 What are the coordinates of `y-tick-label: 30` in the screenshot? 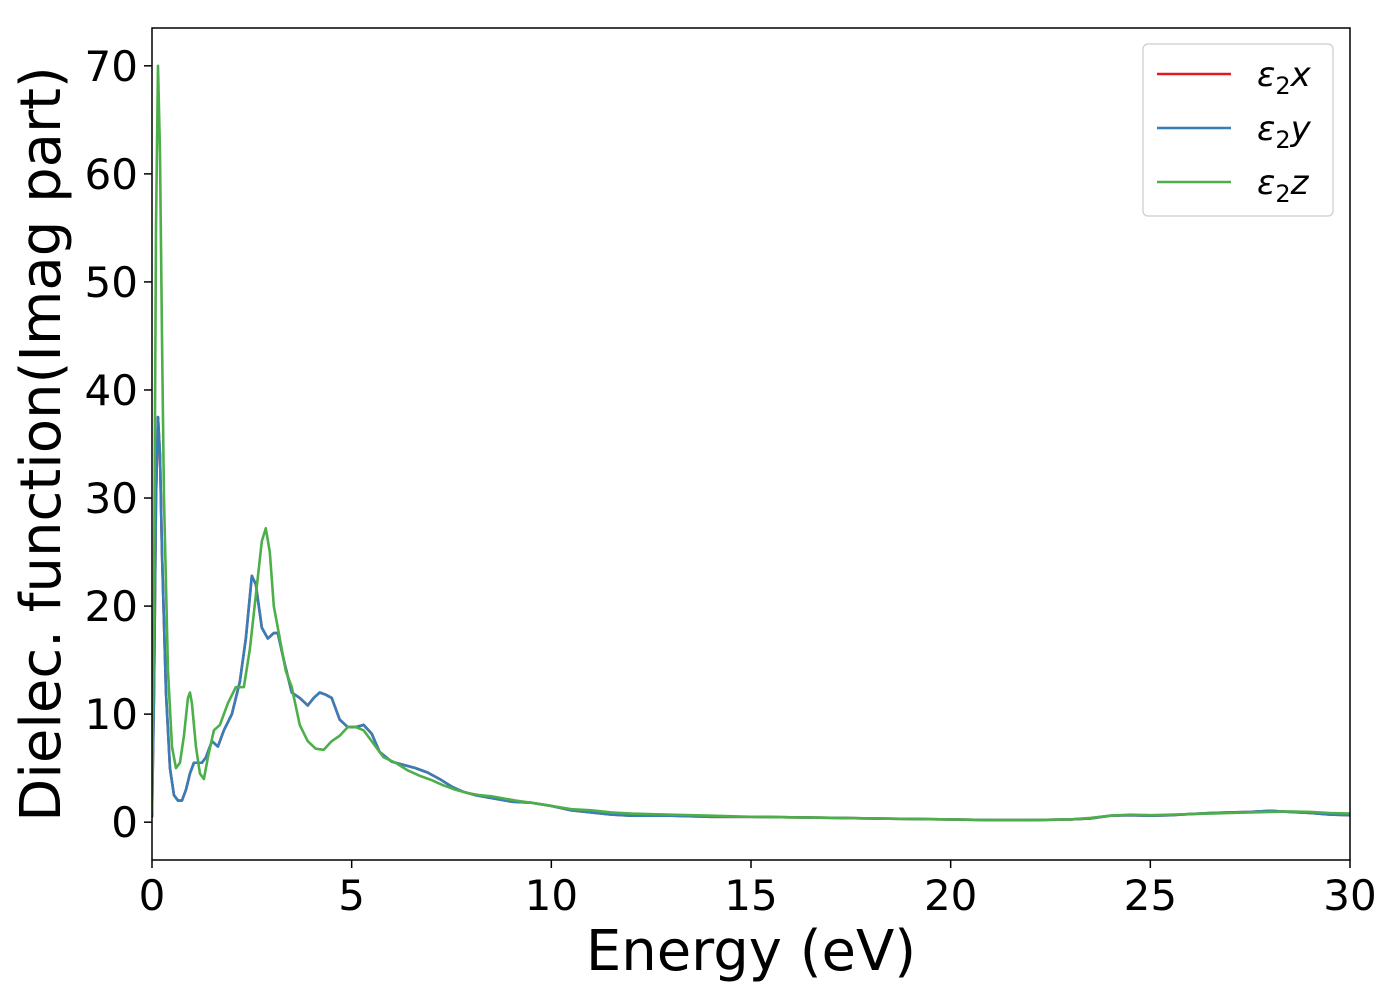 It's located at (111, 498).